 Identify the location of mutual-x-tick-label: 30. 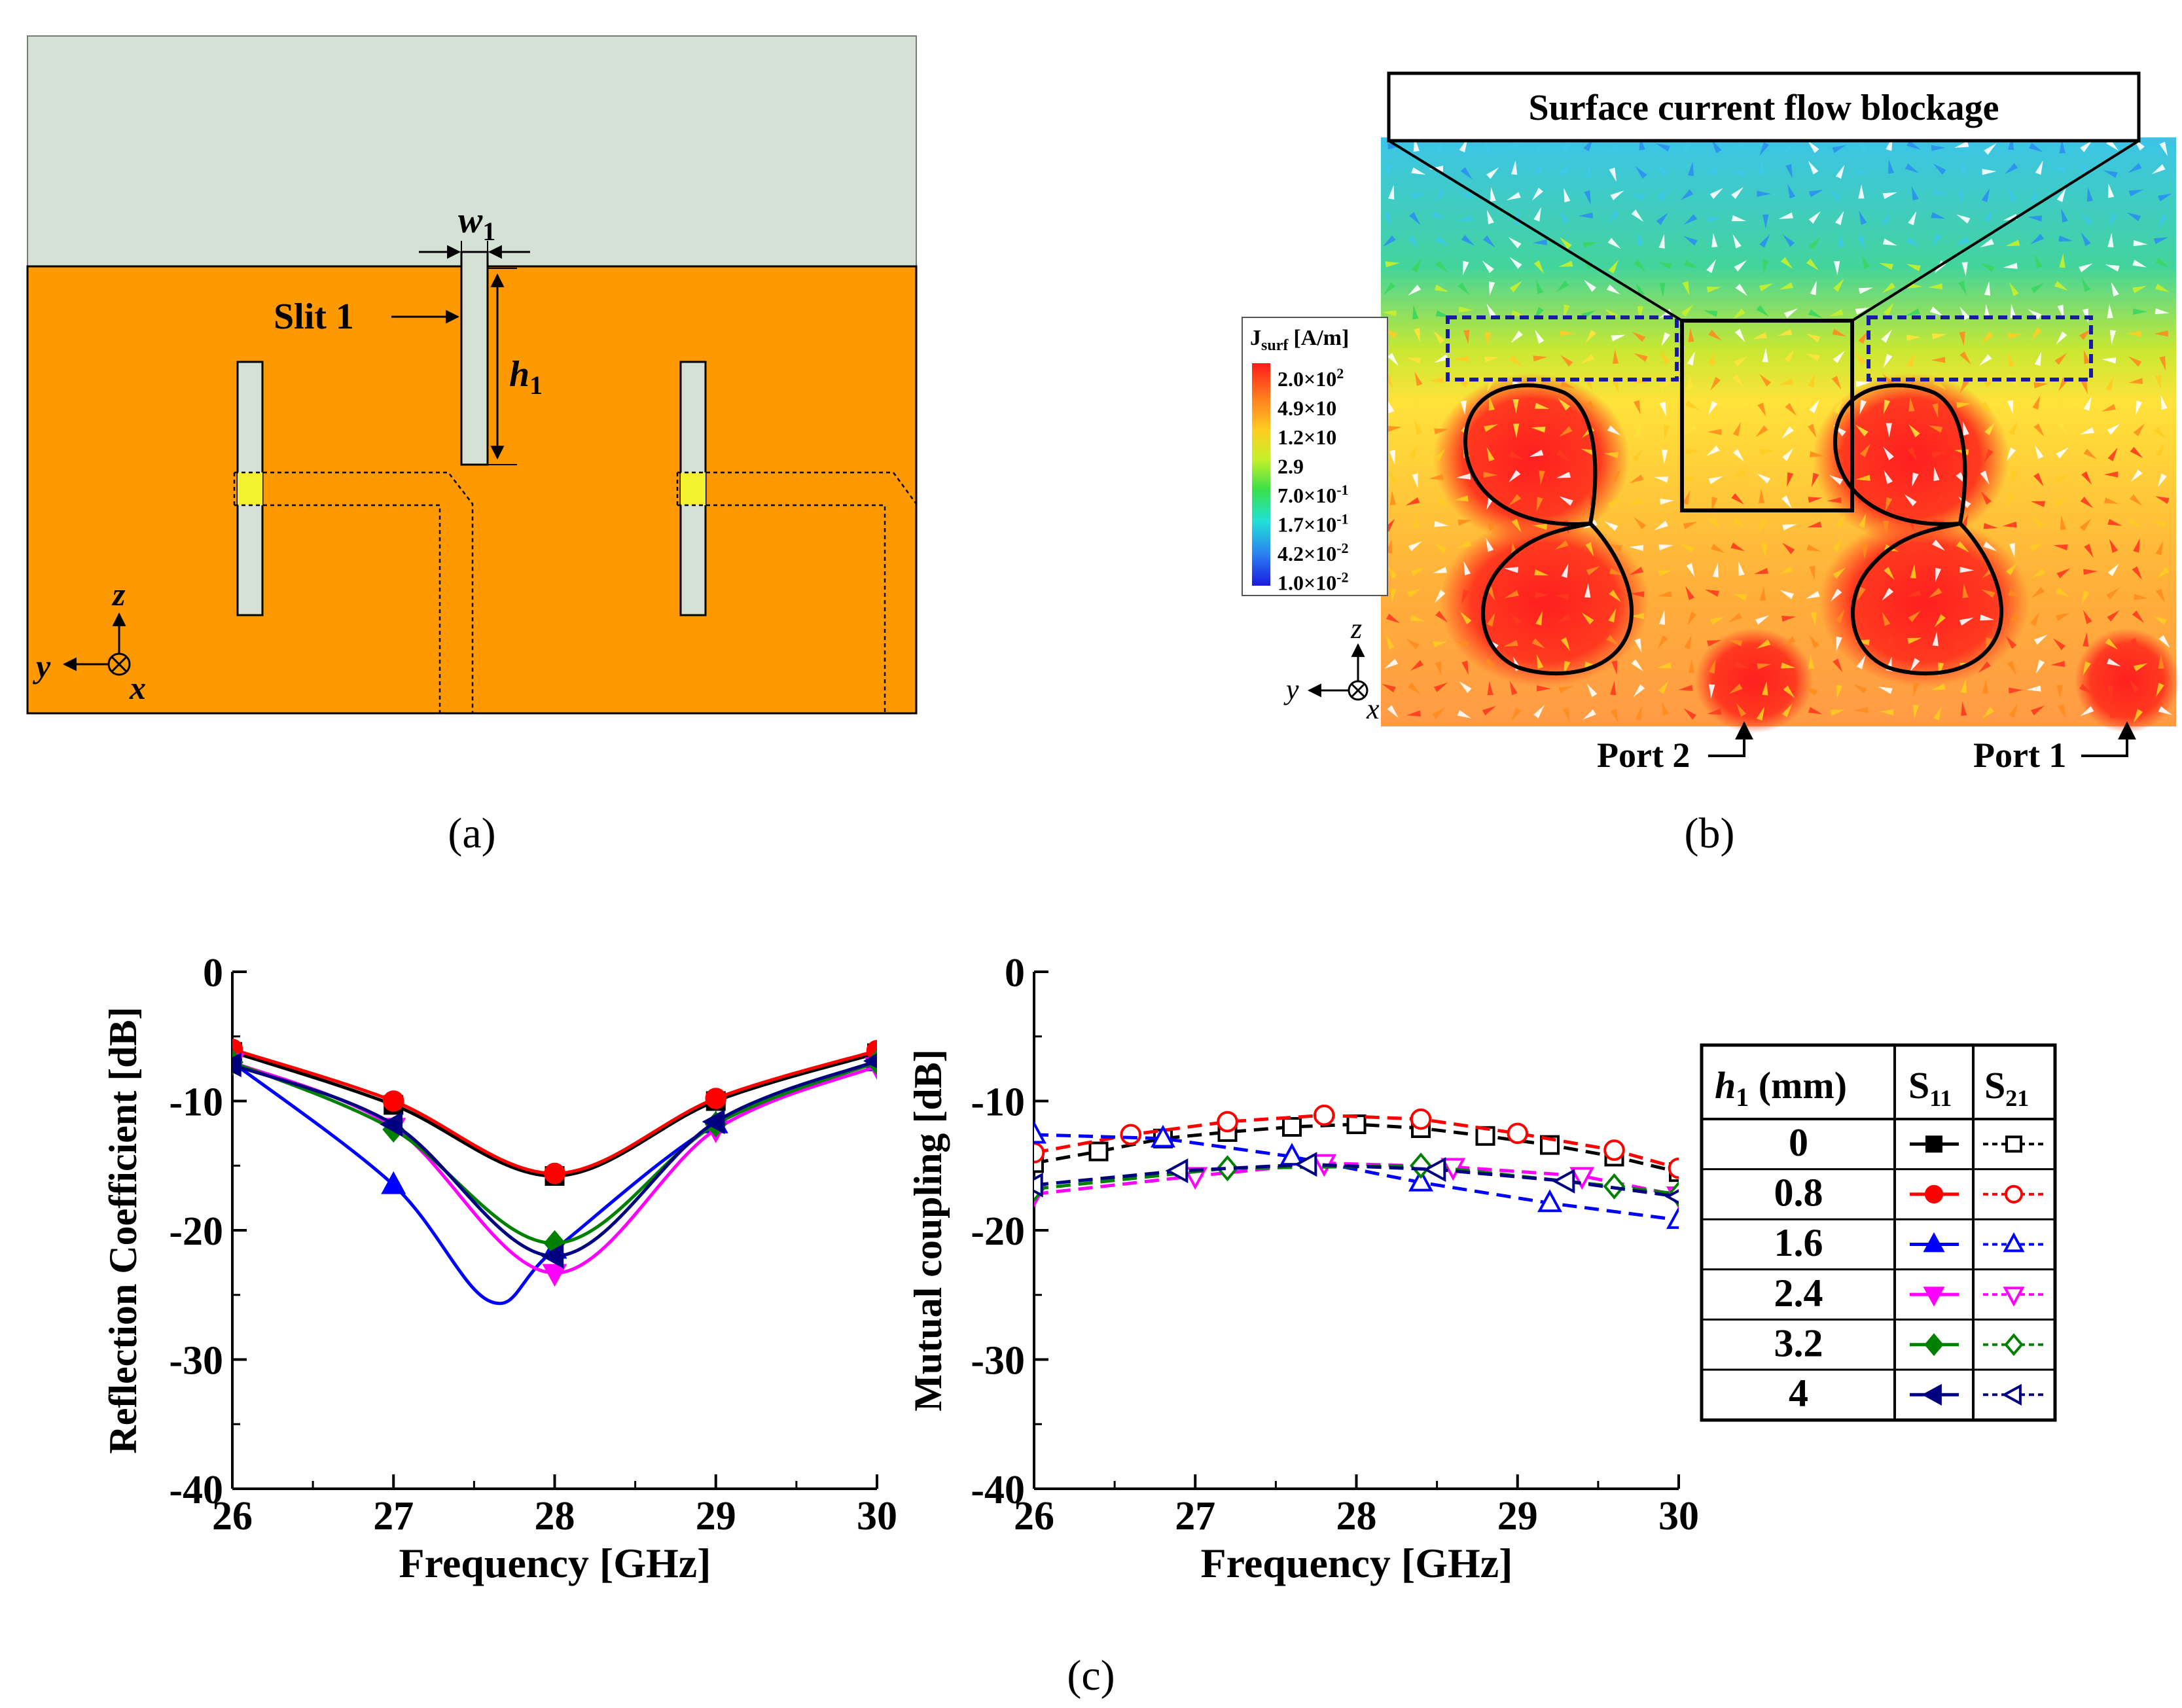
(1678, 1516).